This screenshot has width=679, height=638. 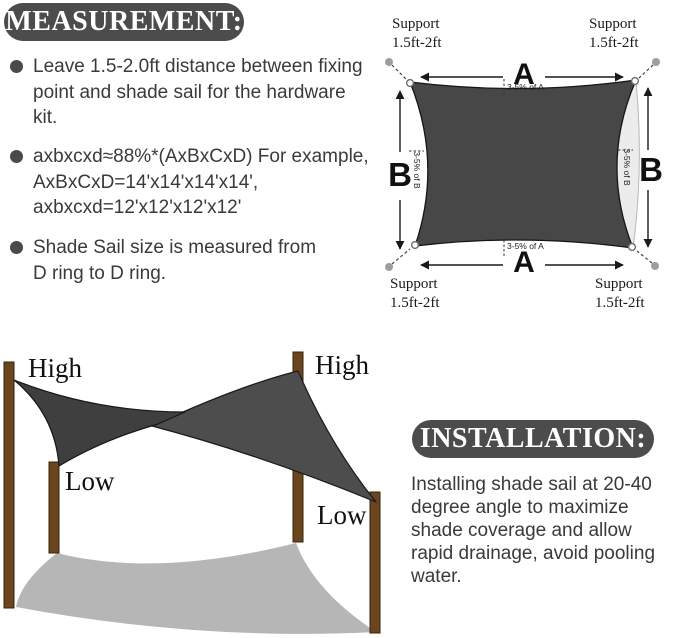 What do you see at coordinates (55, 368) in the screenshot?
I see `label-high-left: High` at bounding box center [55, 368].